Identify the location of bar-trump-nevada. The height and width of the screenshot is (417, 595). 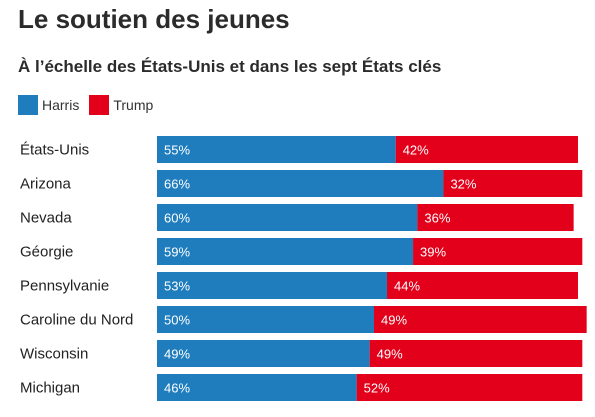
(495, 217).